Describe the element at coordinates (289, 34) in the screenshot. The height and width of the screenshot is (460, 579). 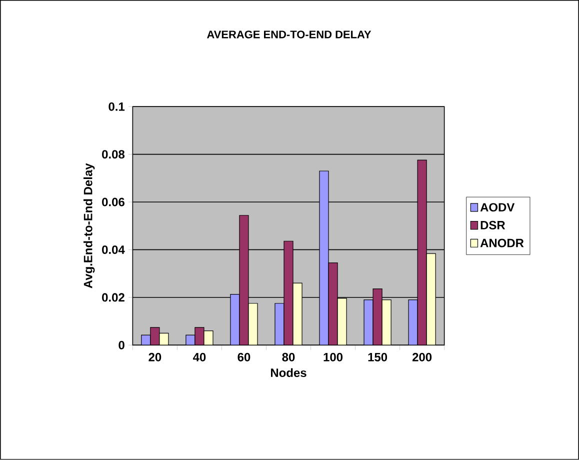
I see `chart-title: AVERAGE END-TO-END DELAY` at that location.